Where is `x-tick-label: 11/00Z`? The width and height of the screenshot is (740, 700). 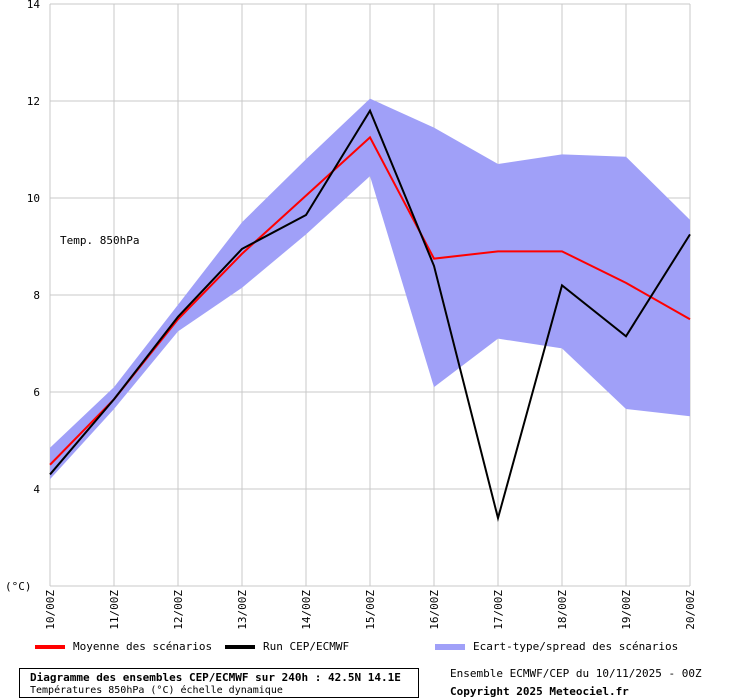 x-tick-label: 11/00Z is located at coordinates (114, 610).